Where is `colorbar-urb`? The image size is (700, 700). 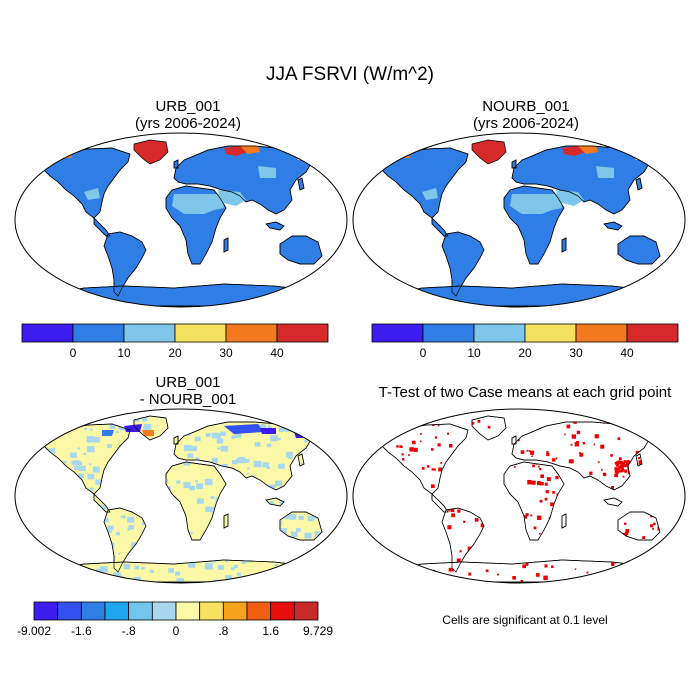
colorbar-urb is located at coordinates (175, 333).